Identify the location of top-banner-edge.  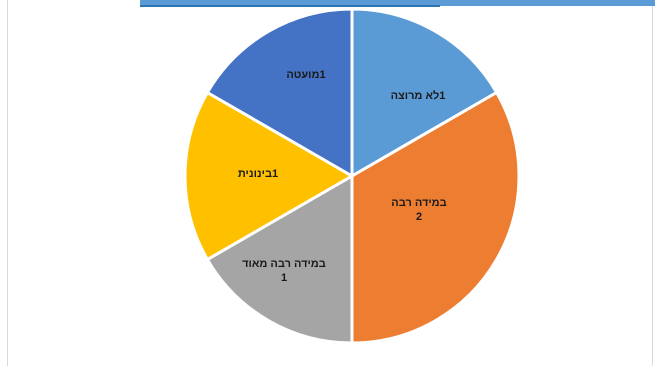
(290, 6).